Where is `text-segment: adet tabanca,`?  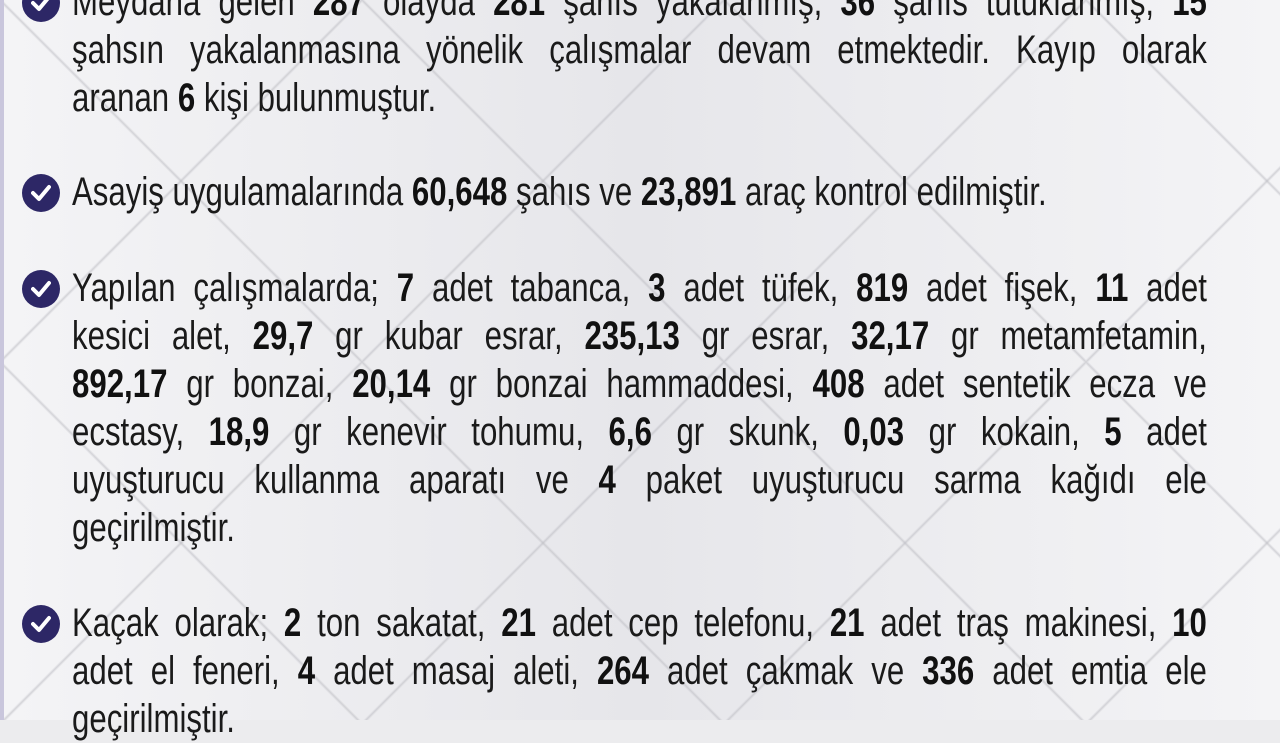 text-segment: adet tabanca, is located at coordinates (531, 288).